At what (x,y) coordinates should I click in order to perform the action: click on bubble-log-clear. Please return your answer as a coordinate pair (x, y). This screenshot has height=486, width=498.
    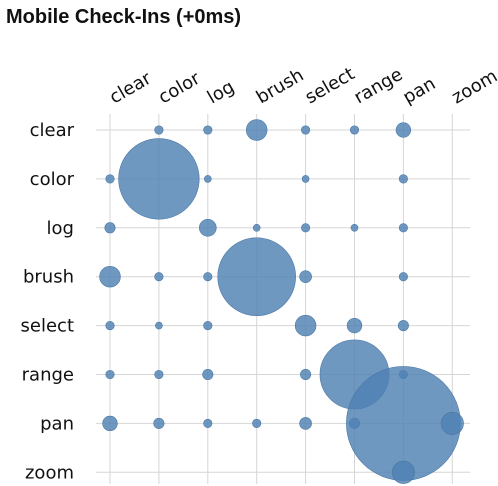
    Looking at the image, I should click on (110, 228).